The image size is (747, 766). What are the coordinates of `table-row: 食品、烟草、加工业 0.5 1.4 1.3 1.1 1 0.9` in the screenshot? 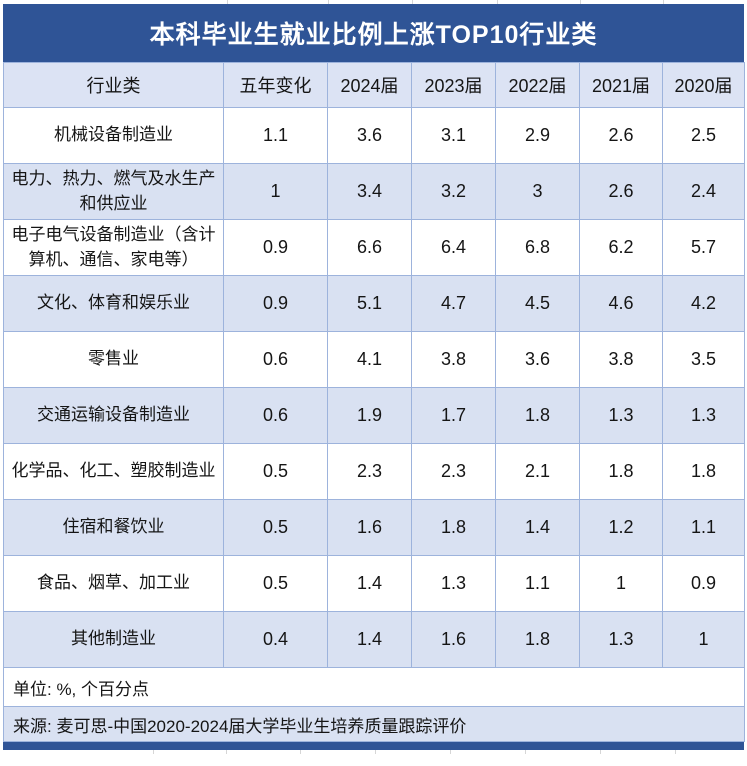 It's located at (374, 583).